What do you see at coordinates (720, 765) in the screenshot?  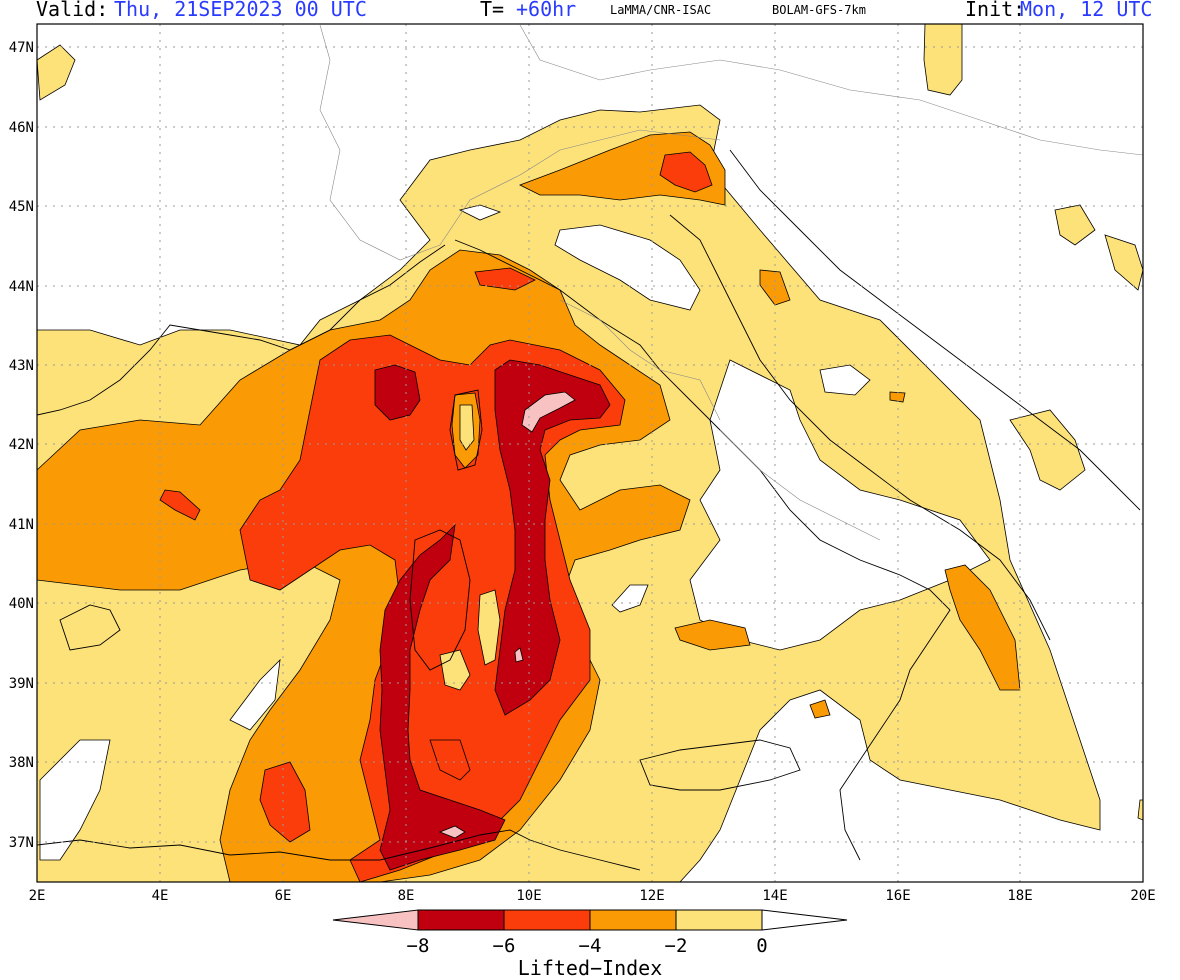 I see `coastline-sicily` at bounding box center [720, 765].